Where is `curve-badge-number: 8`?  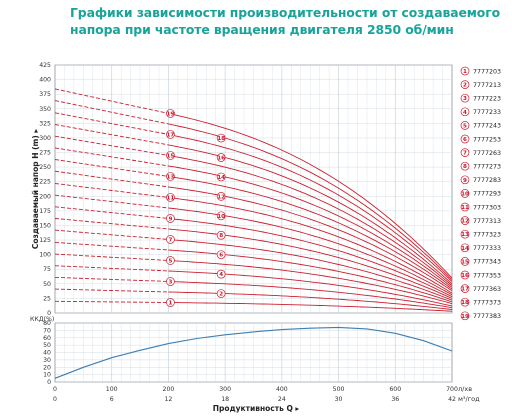 curve-badge-number: 8 is located at coordinates (221, 236).